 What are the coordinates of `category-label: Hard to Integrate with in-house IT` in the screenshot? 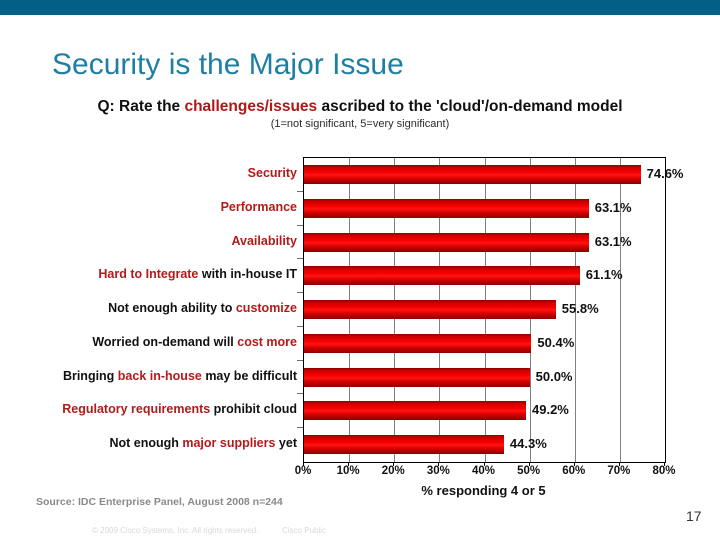 It's located at (148, 274).